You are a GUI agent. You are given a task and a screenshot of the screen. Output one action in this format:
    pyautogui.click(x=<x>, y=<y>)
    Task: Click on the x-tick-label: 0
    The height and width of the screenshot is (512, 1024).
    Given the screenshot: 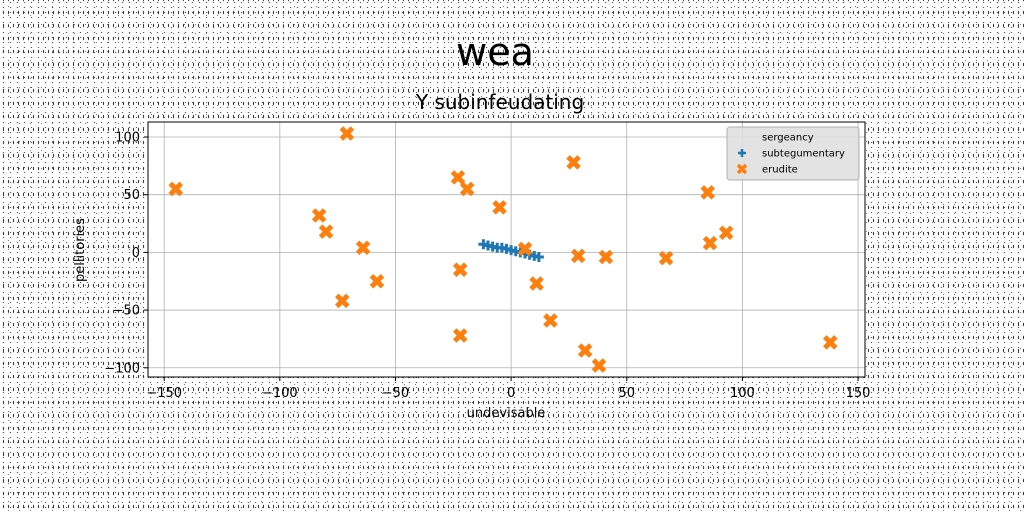 What is the action you would take?
    pyautogui.click(x=511, y=393)
    